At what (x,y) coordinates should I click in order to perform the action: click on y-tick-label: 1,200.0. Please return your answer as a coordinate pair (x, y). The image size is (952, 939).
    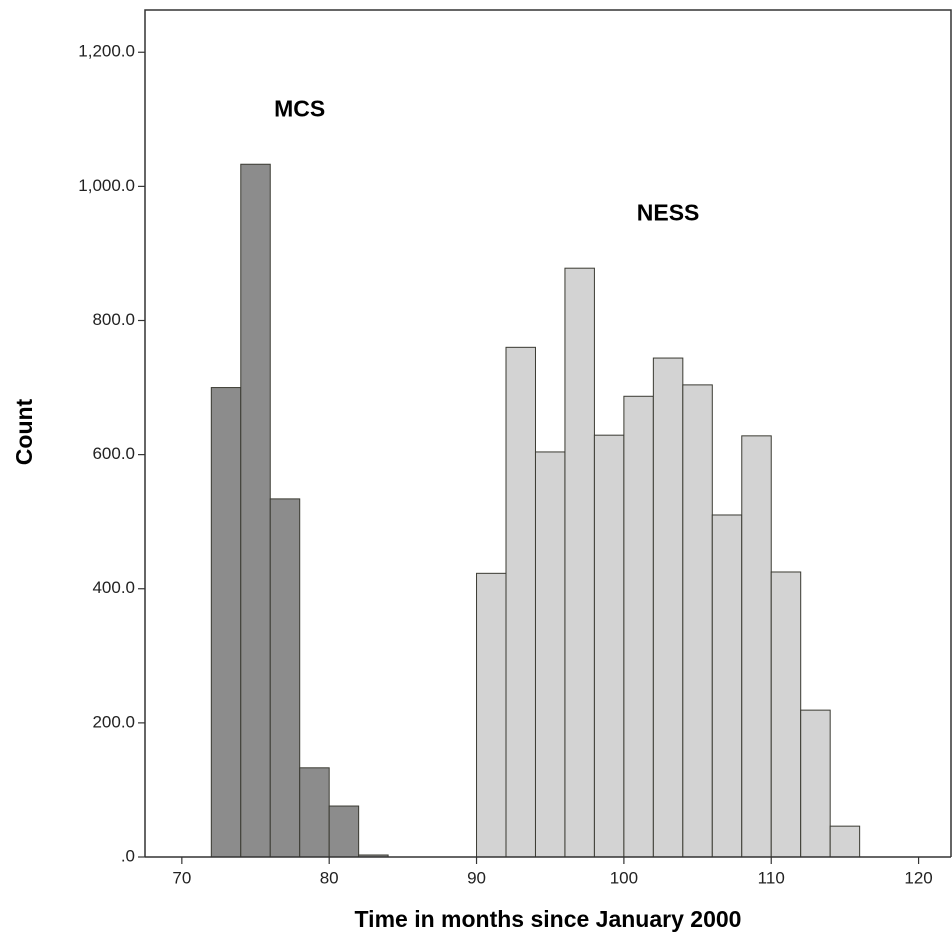
    Looking at the image, I should click on (106, 51).